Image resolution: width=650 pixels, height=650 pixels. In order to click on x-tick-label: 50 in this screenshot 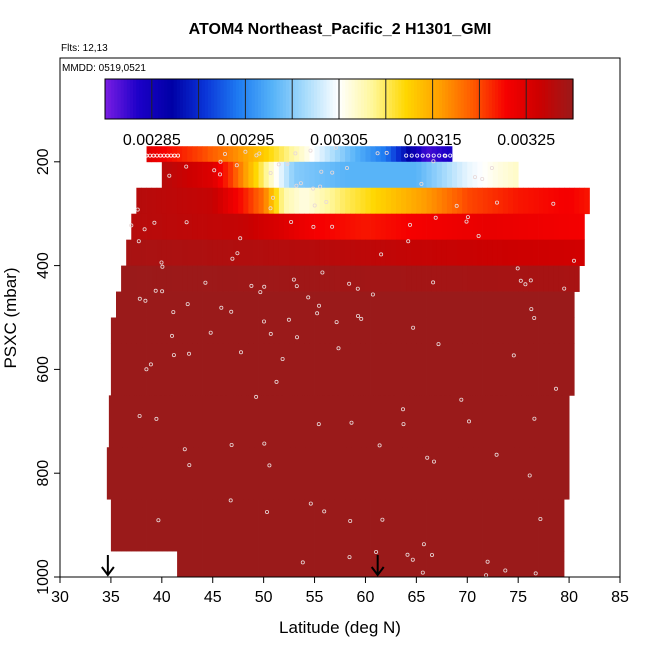, I will do `click(264, 597)`.